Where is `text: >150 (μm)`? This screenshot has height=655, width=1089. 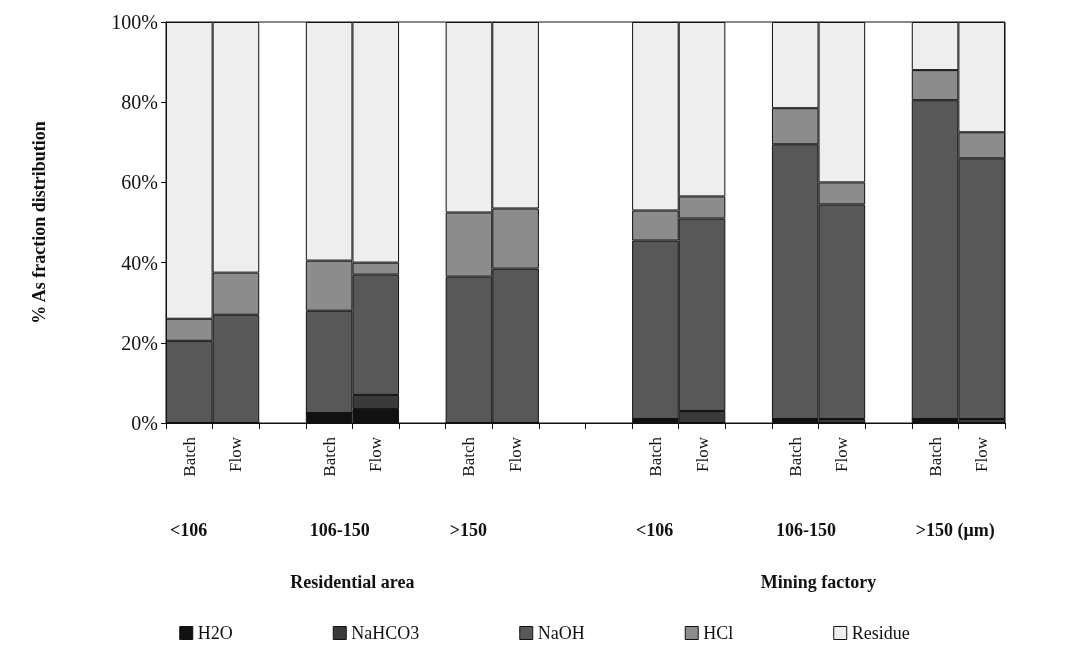
text: >150 (μm) is located at coordinates (955, 530).